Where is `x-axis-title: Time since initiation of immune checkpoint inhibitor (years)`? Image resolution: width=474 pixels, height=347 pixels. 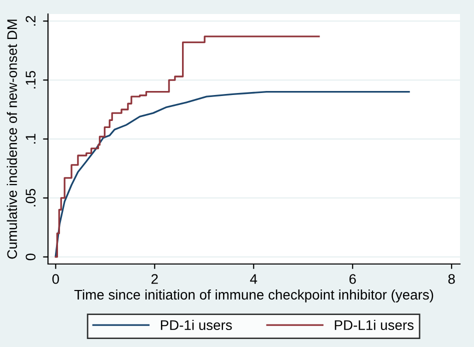
x-axis-title: Time since initiation of immune checkpoint inhibitor (years) is located at coordinates (254, 295).